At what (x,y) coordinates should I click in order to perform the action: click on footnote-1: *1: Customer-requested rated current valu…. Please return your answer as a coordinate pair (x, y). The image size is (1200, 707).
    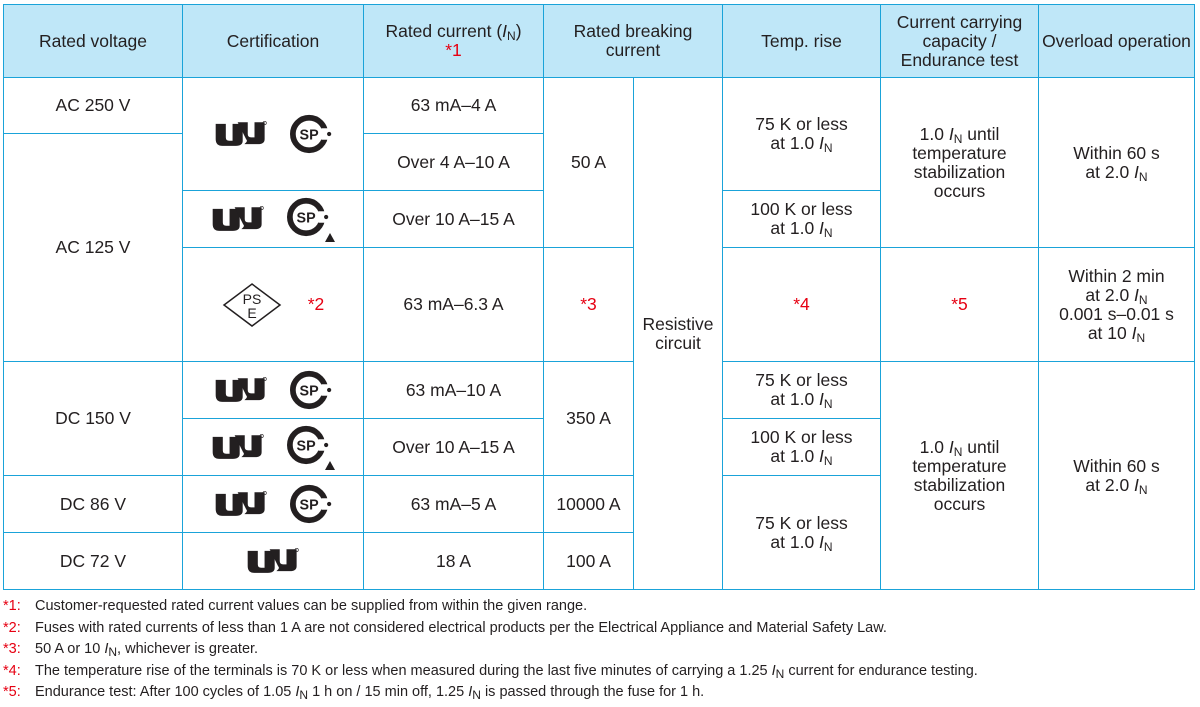
    Looking at the image, I should click on (295, 606).